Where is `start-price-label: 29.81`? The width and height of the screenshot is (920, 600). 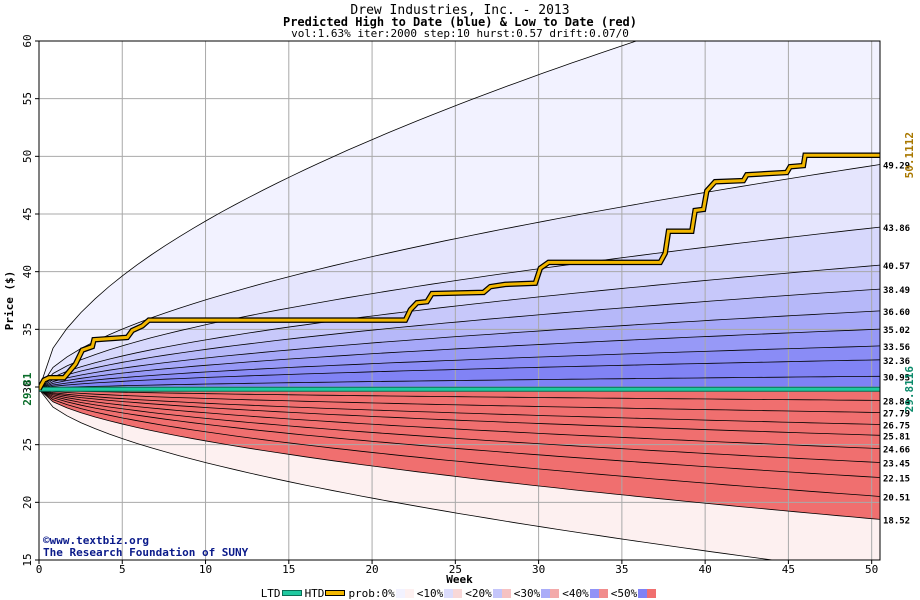
start-price-label: 29.81 is located at coordinates (27, 388).